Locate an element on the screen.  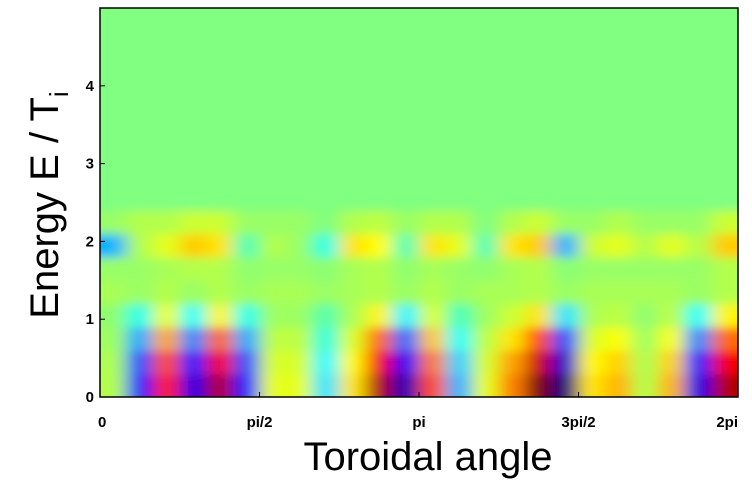
x-tick-label: 3pi/2 is located at coordinates (578, 422).